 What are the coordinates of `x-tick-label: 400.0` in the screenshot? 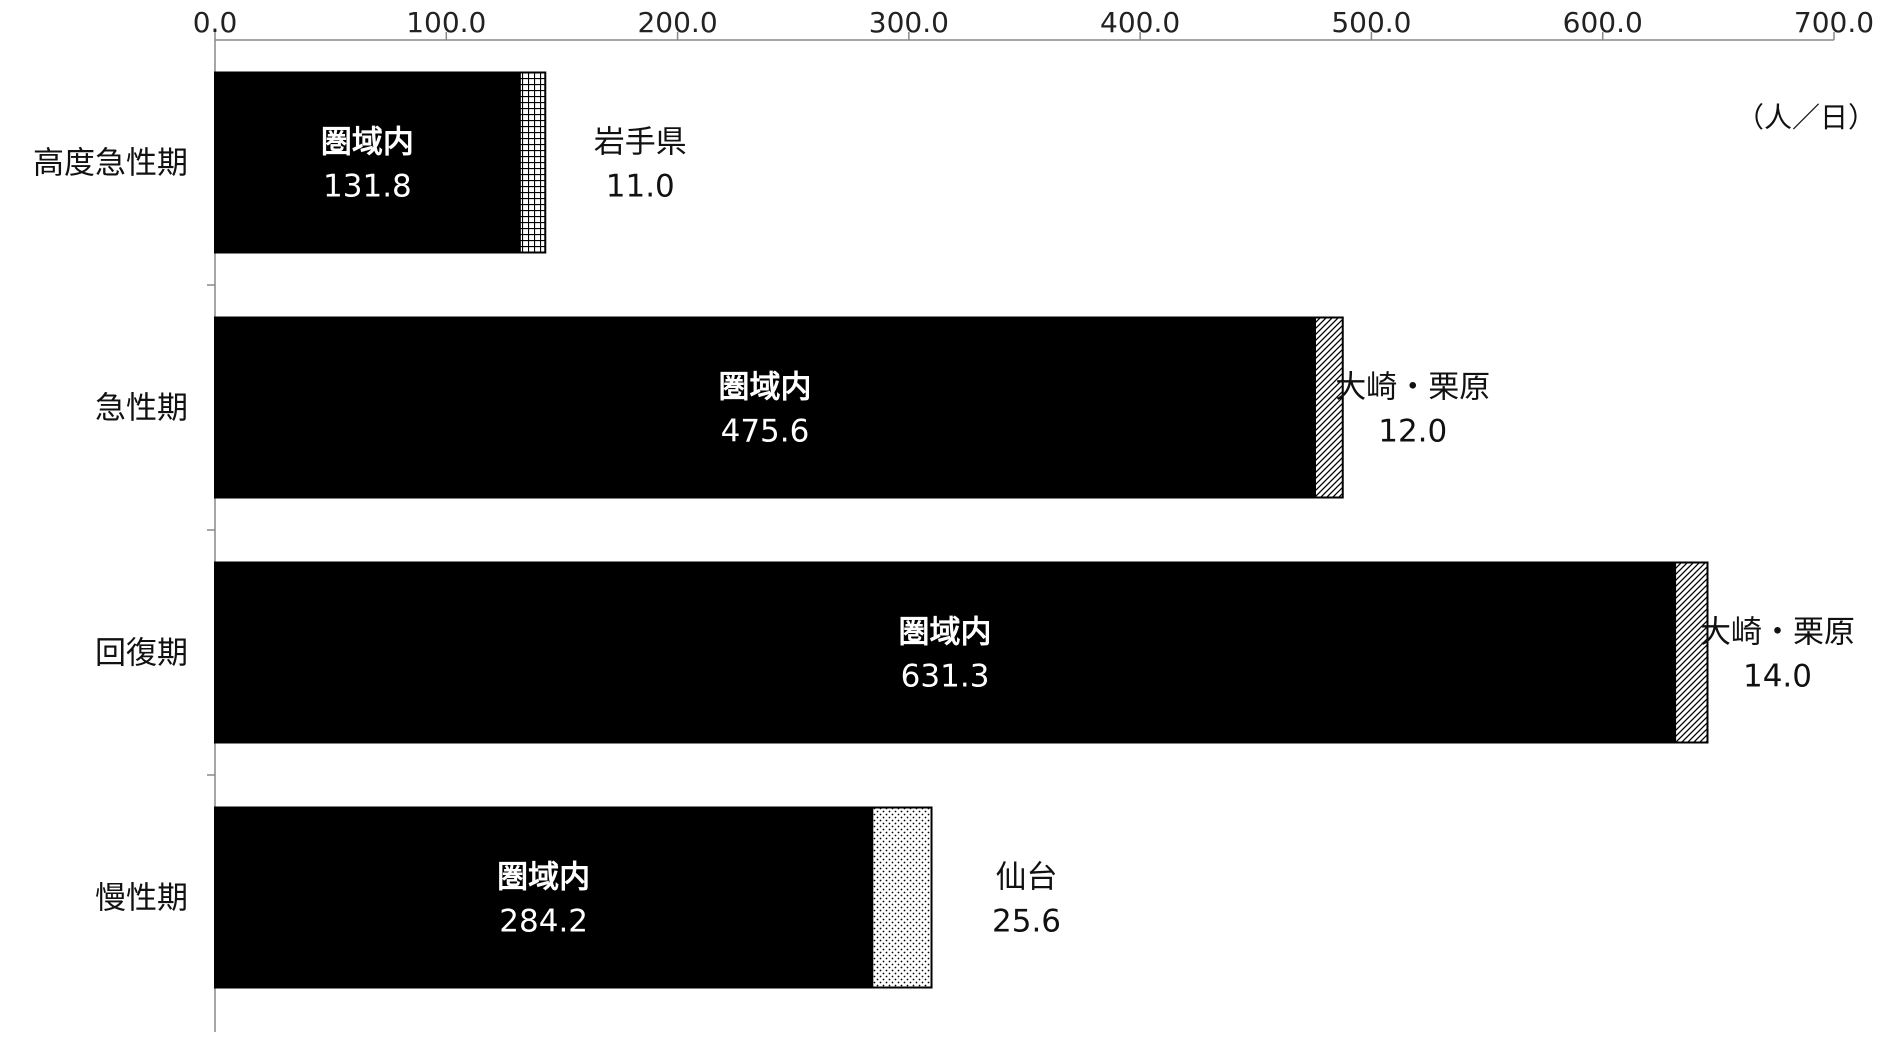 It's located at (1140, 22).